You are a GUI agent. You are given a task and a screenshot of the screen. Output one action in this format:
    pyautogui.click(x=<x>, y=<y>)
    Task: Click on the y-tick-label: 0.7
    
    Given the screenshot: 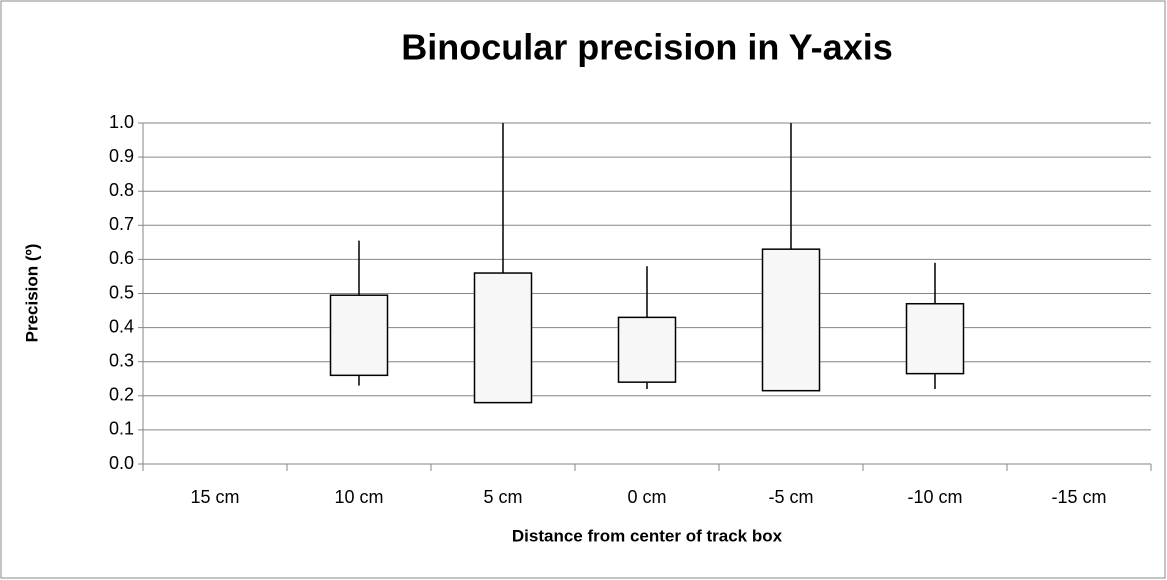 What is the action you would take?
    pyautogui.click(x=121, y=224)
    